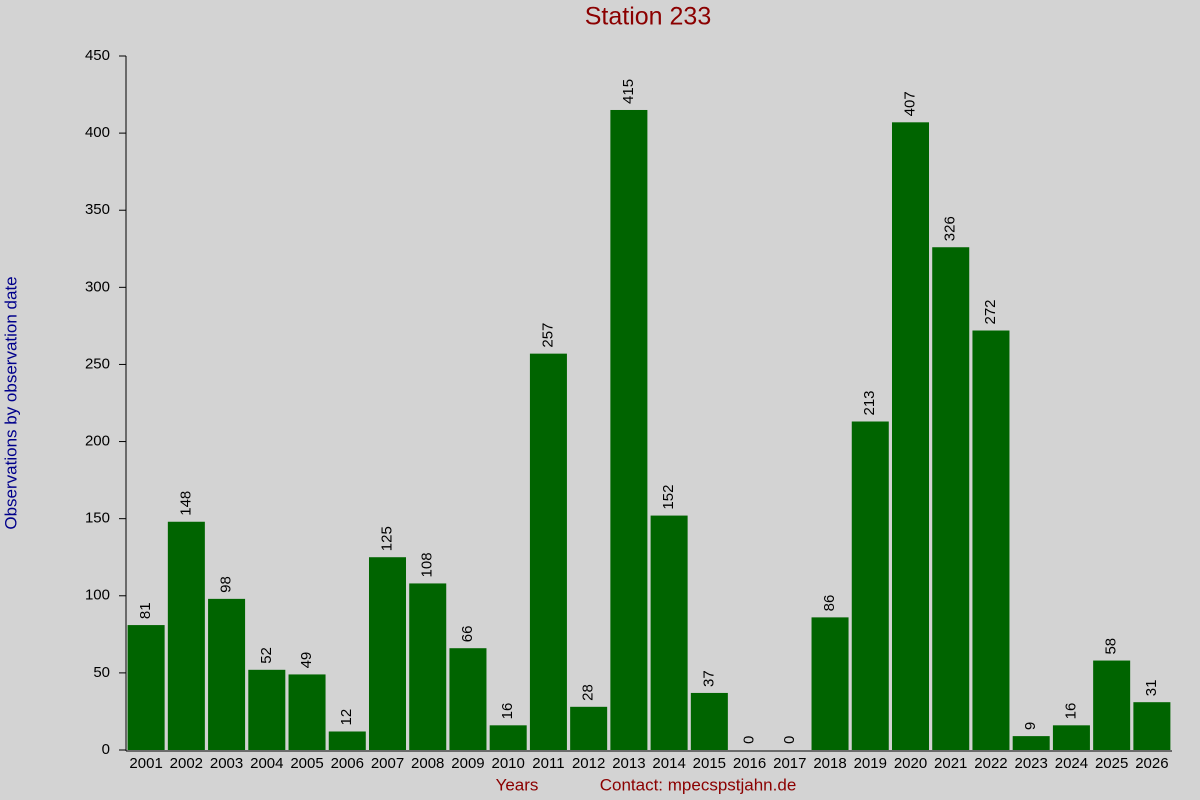 The image size is (1200, 800). Describe the element at coordinates (628, 91) in the screenshot. I see `value-label: 415` at that location.